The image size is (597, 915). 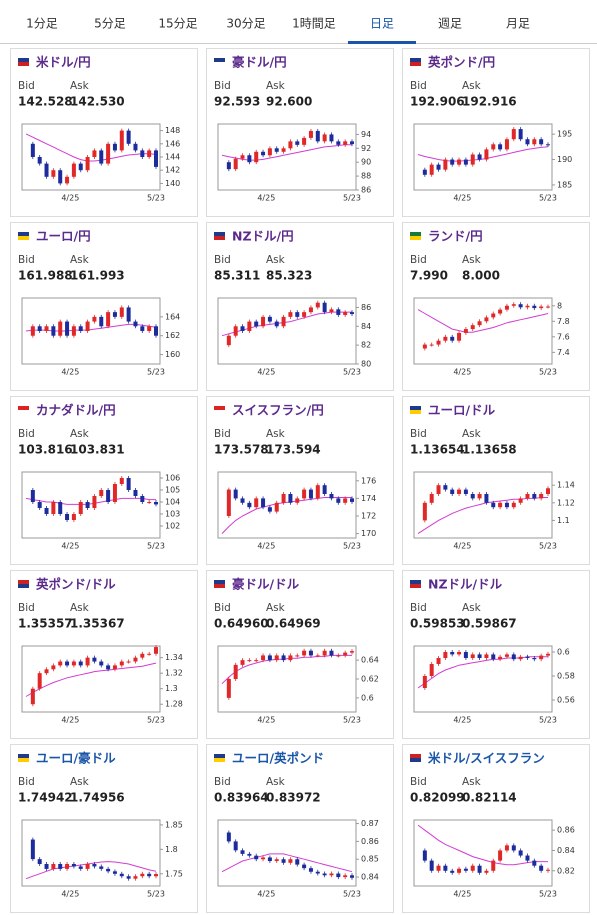 I want to click on y-tick-label: 144, so click(x=172, y=157).